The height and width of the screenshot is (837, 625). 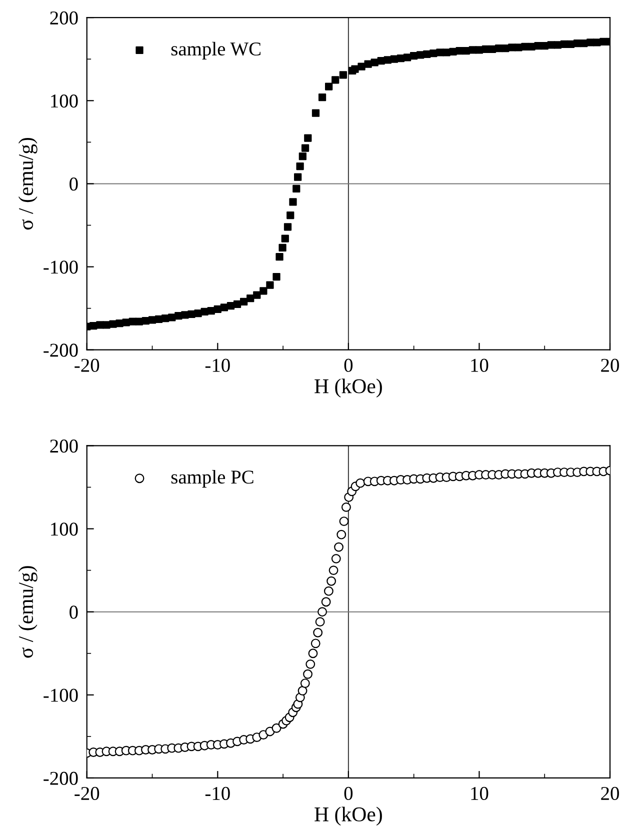 What do you see at coordinates (215, 51) in the screenshot?
I see `legend-label: sample WC` at bounding box center [215, 51].